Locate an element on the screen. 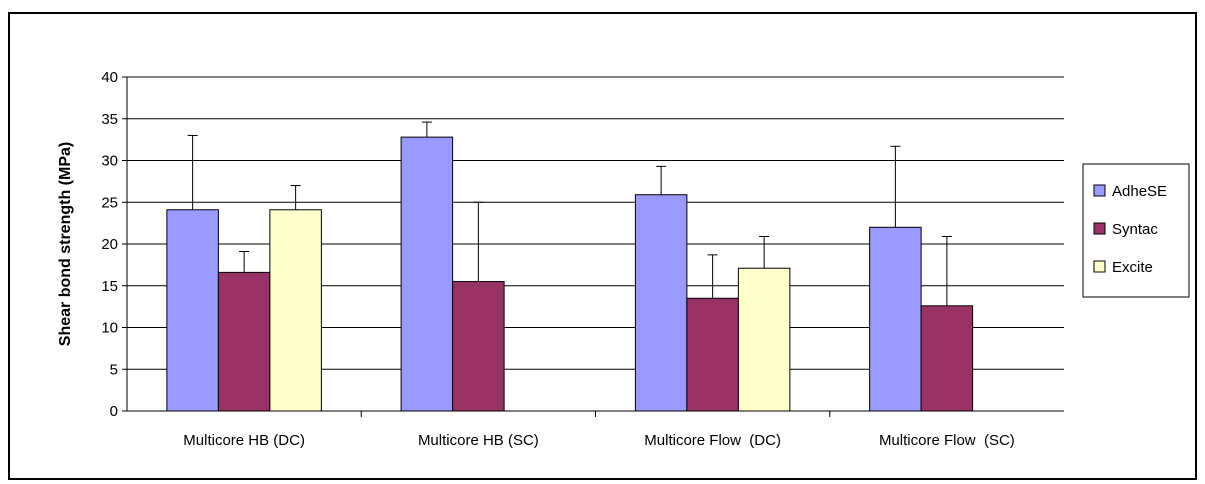 This screenshot has width=1205, height=484. y-tick-labels: 0 5 10 15 20 25 30 35 40 is located at coordinates (109, 244).